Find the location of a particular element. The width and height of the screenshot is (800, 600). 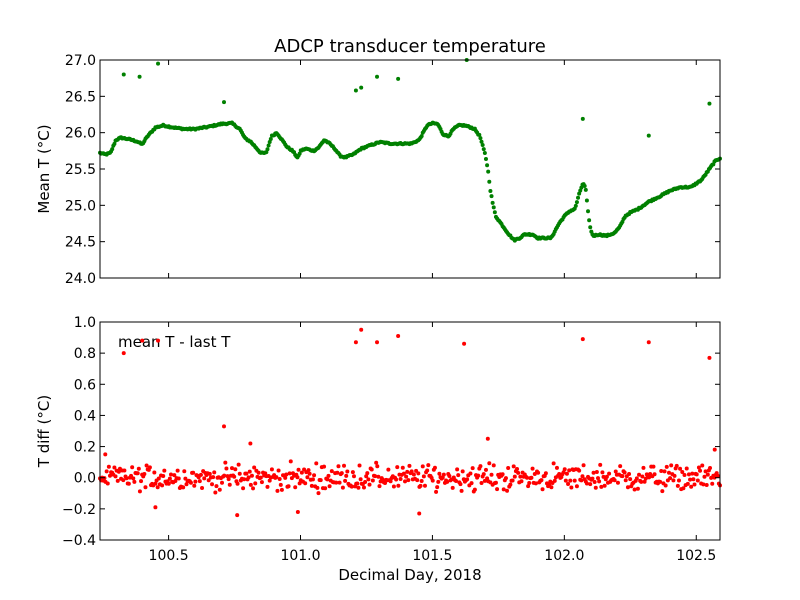

y-tick-label: −0.2 is located at coordinates (79, 510).